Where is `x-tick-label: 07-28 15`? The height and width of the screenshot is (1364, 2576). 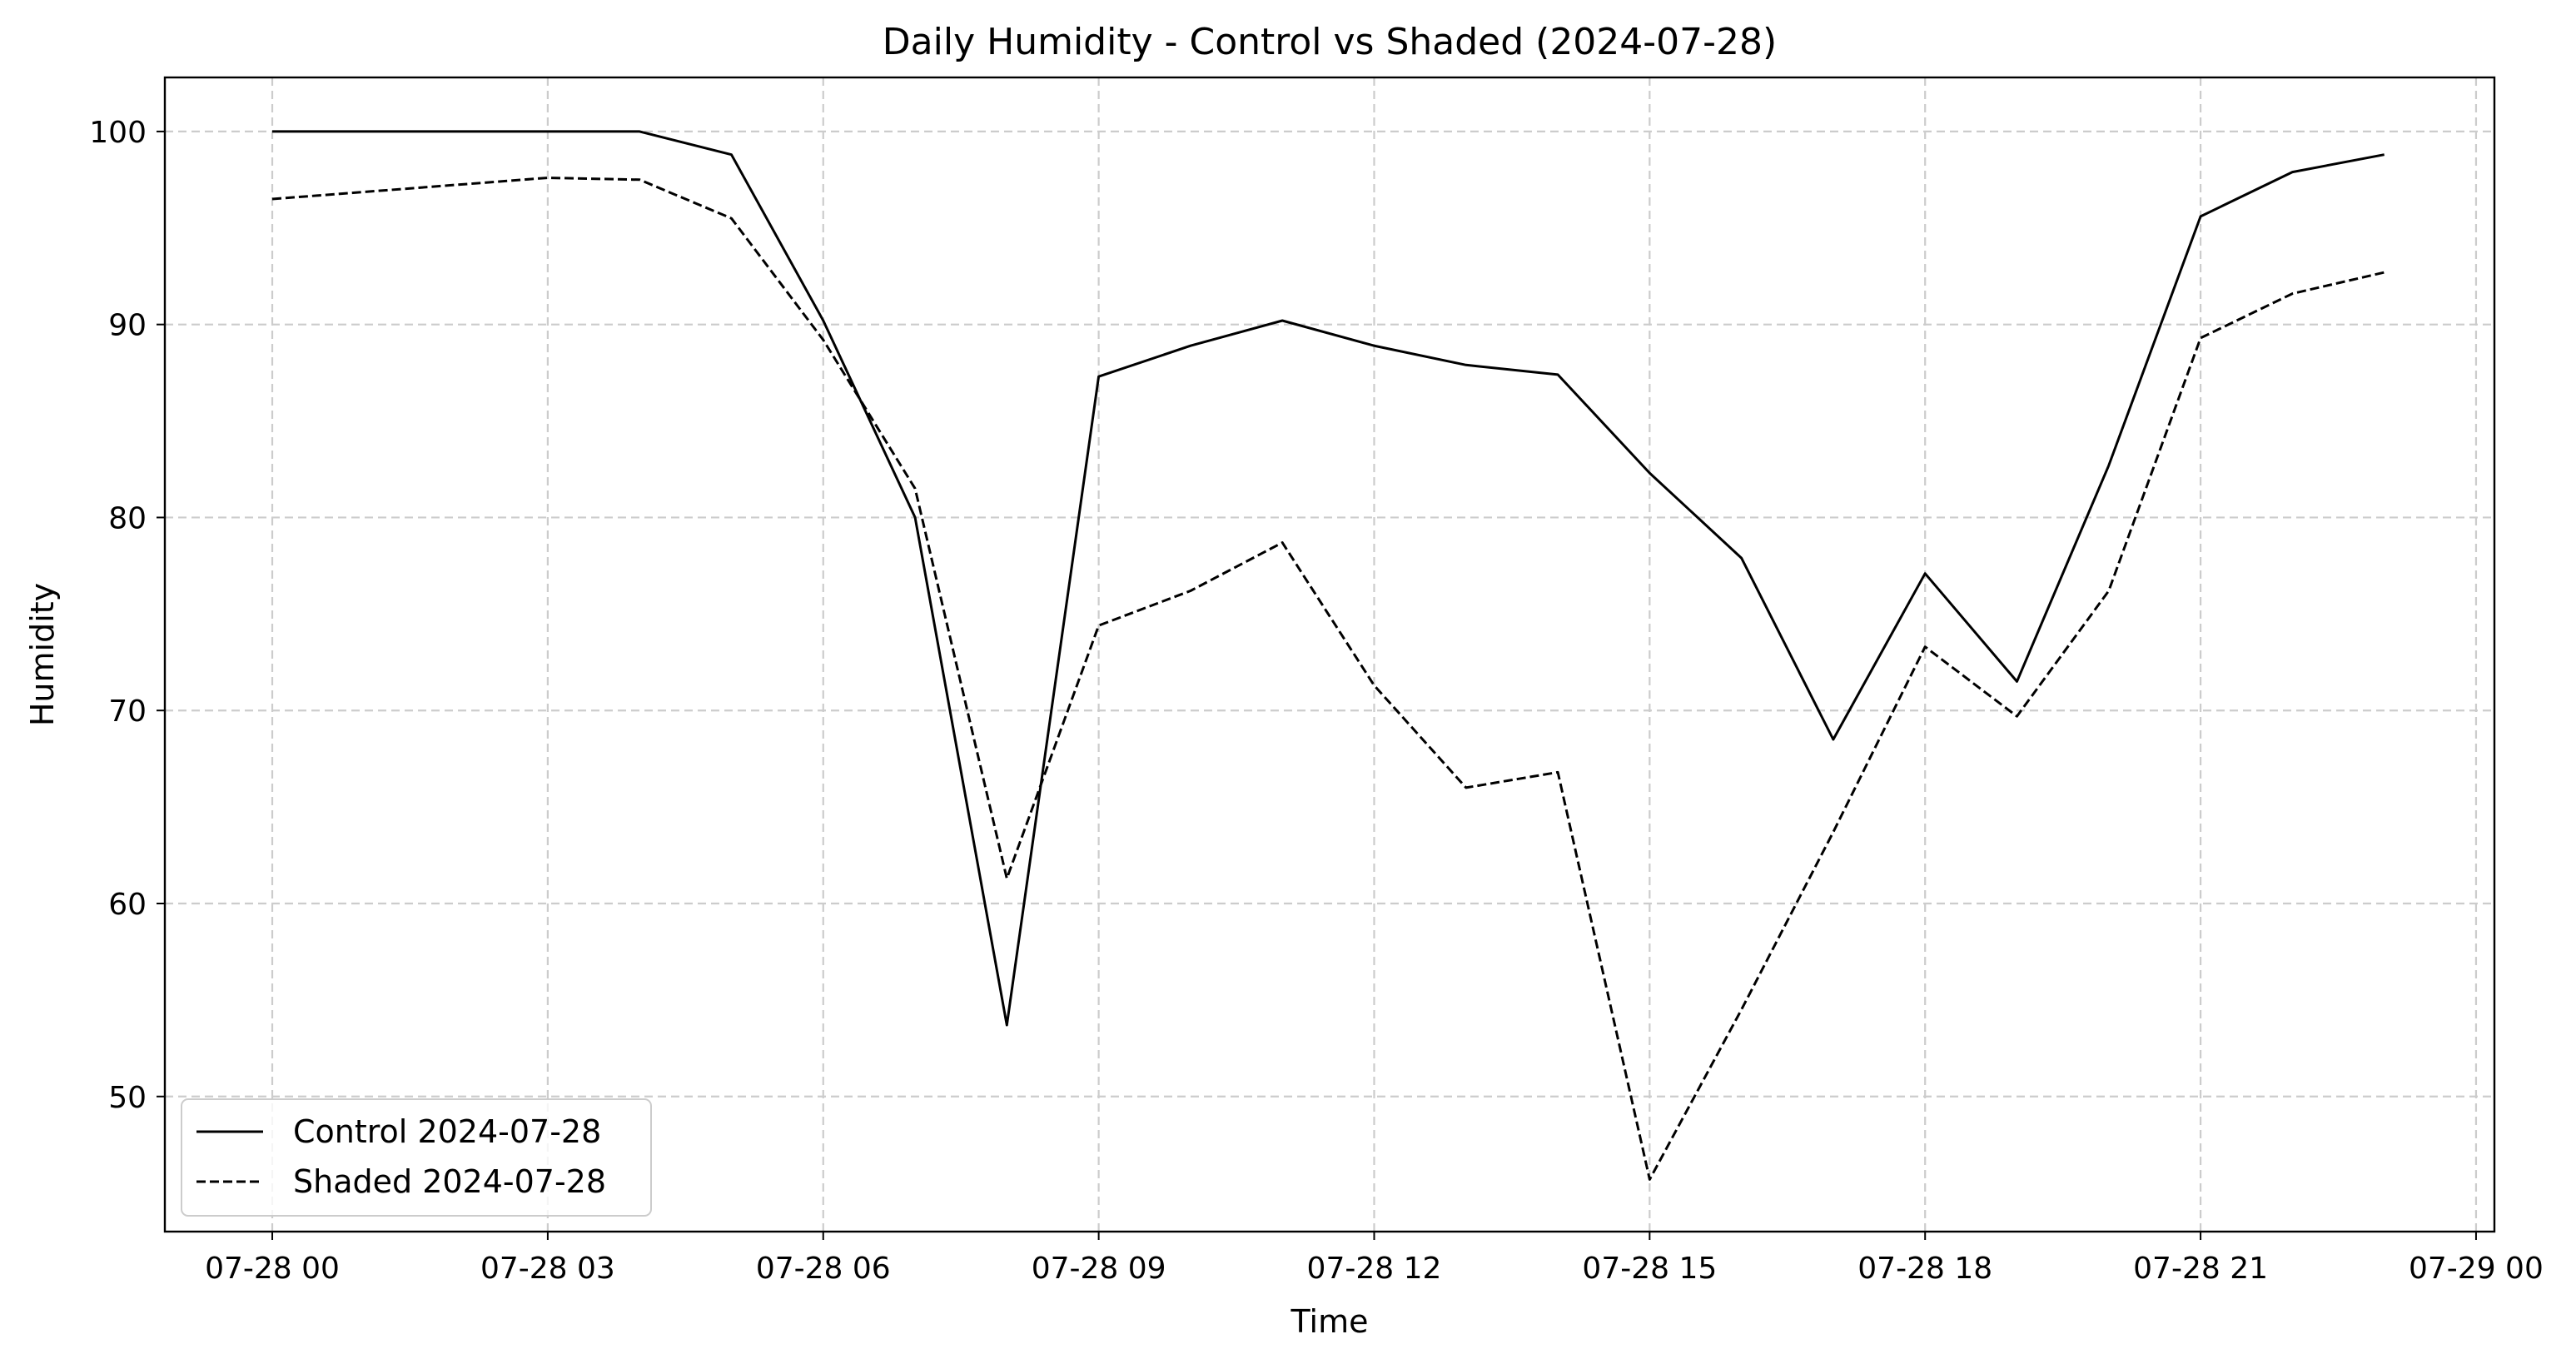
x-tick-label: 07-28 15 is located at coordinates (1649, 1269).